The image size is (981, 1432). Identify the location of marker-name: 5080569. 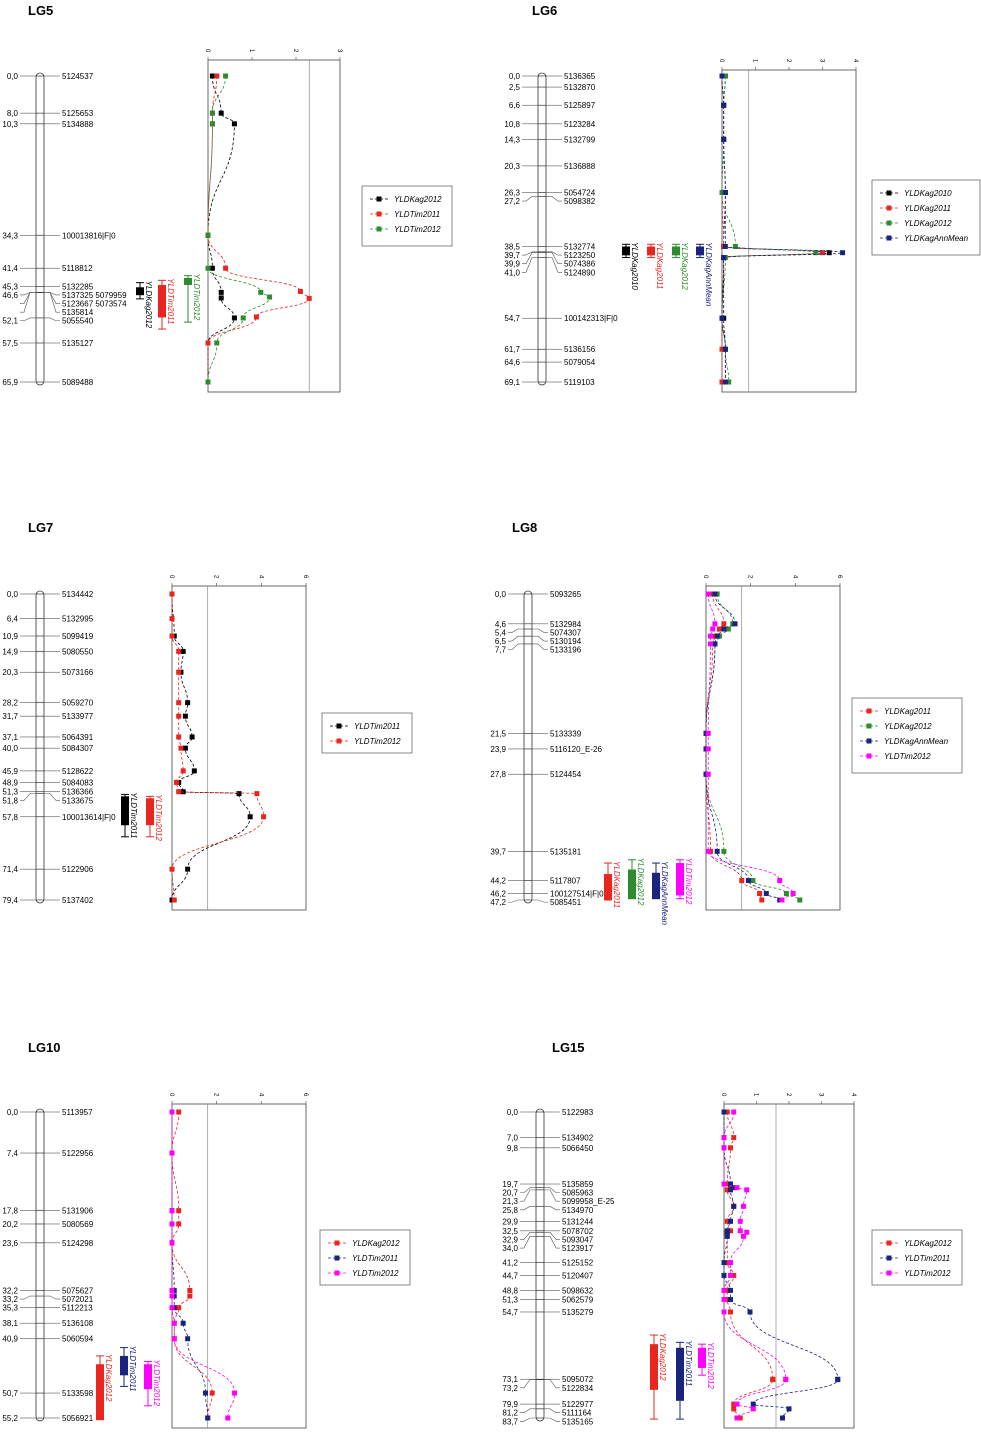
(78, 1224).